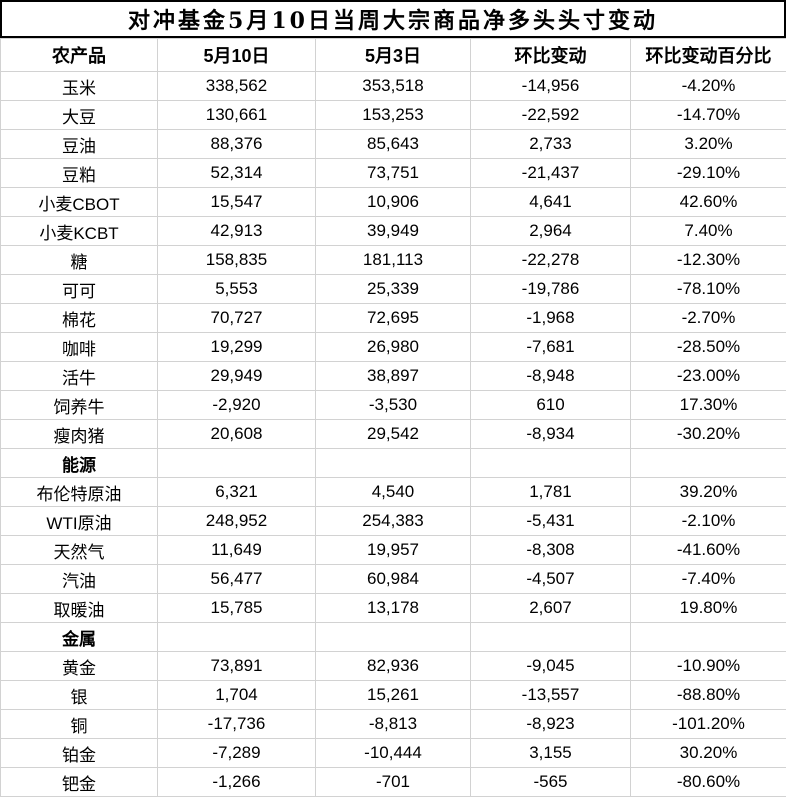  What do you see at coordinates (79, 173) in the screenshot?
I see `row-label: 豆粕` at bounding box center [79, 173].